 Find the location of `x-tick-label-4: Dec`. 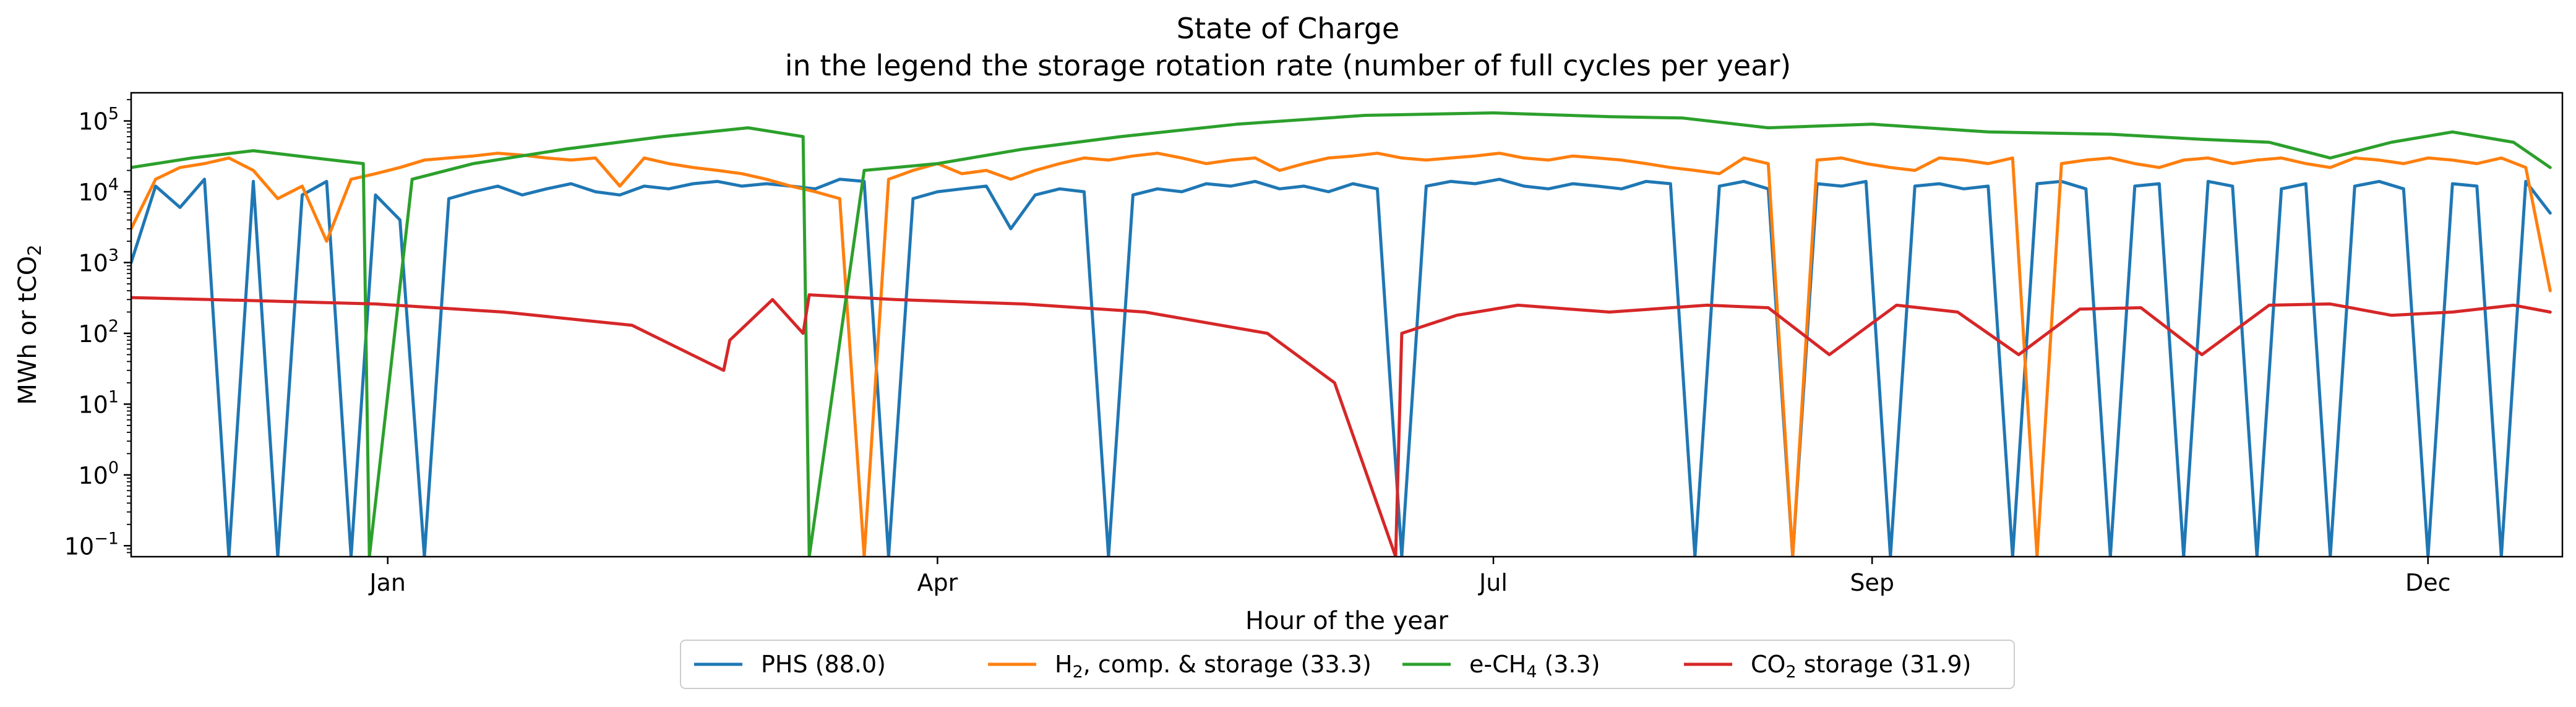

x-tick-label-4: Dec is located at coordinates (2428, 582).